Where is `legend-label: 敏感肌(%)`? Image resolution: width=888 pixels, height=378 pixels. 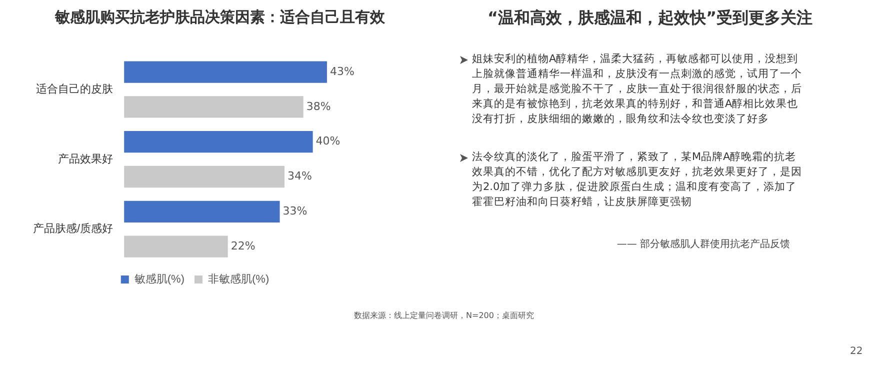 legend-label: 敏感肌(%) is located at coordinates (159, 279).